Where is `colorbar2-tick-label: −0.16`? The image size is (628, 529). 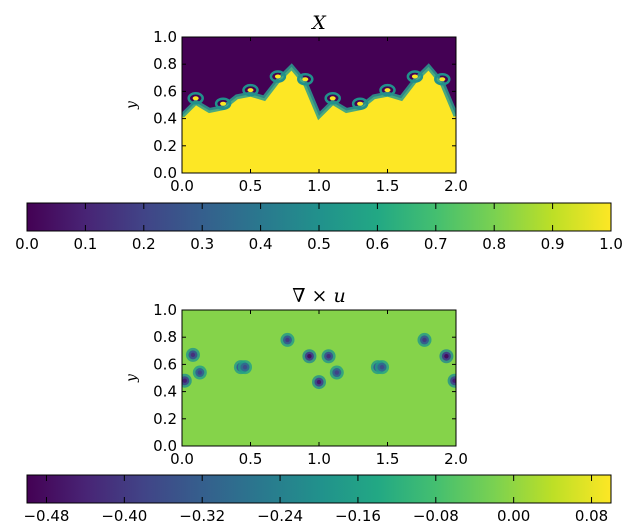
colorbar2-tick-label: −0.16 is located at coordinates (358, 516).